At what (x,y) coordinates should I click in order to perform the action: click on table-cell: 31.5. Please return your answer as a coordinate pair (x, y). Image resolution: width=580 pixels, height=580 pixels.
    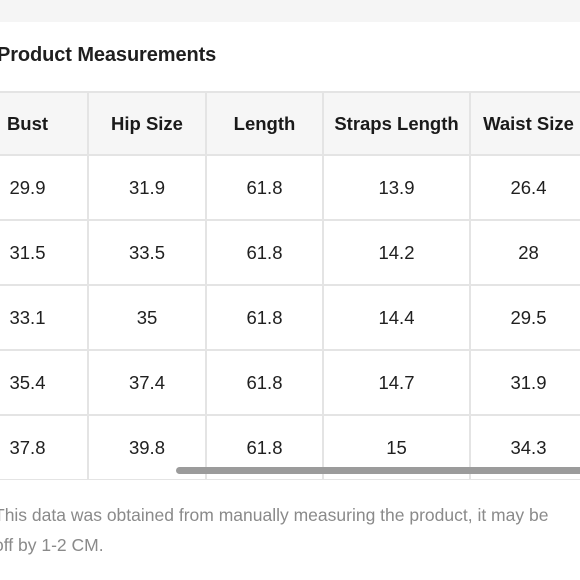
    Looking at the image, I should click on (44, 252).